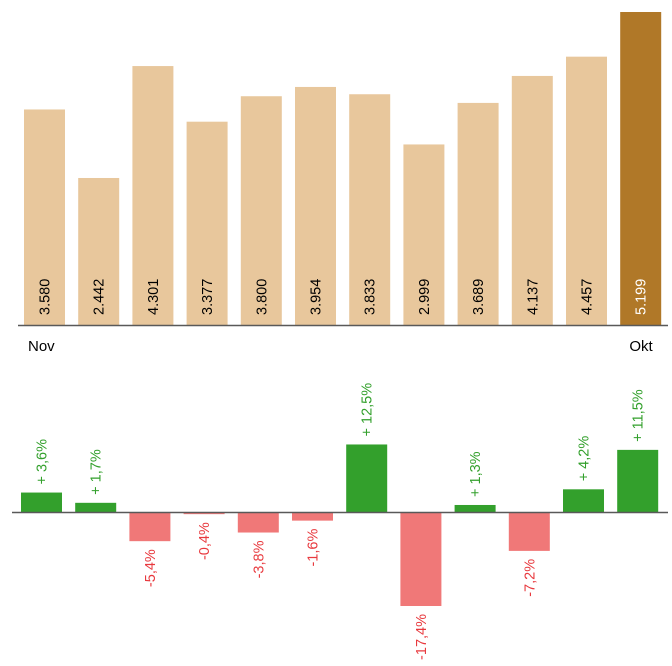 This screenshot has width=672, height=666. What do you see at coordinates (154, 297) in the screenshot?
I see `bar-value-label-3: 4.301` at bounding box center [154, 297].